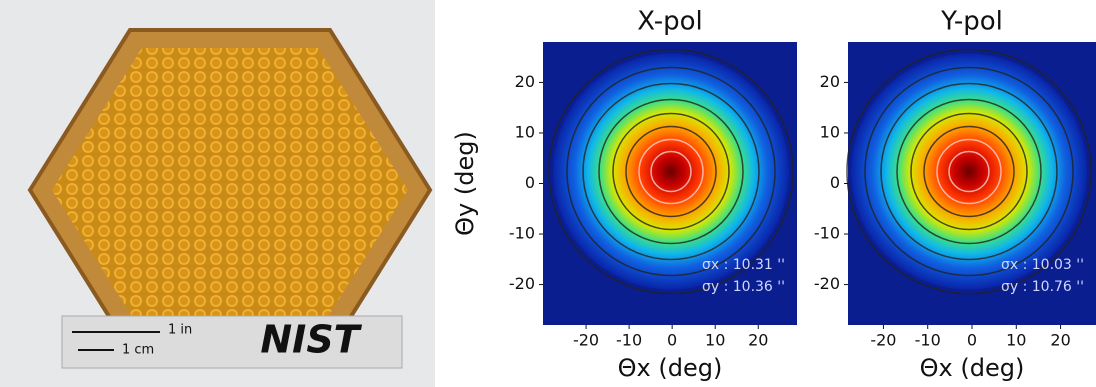  Describe the element at coordinates (743, 265) in the screenshot. I see `sigma-annotation: σx : 10.31 ''` at that location.